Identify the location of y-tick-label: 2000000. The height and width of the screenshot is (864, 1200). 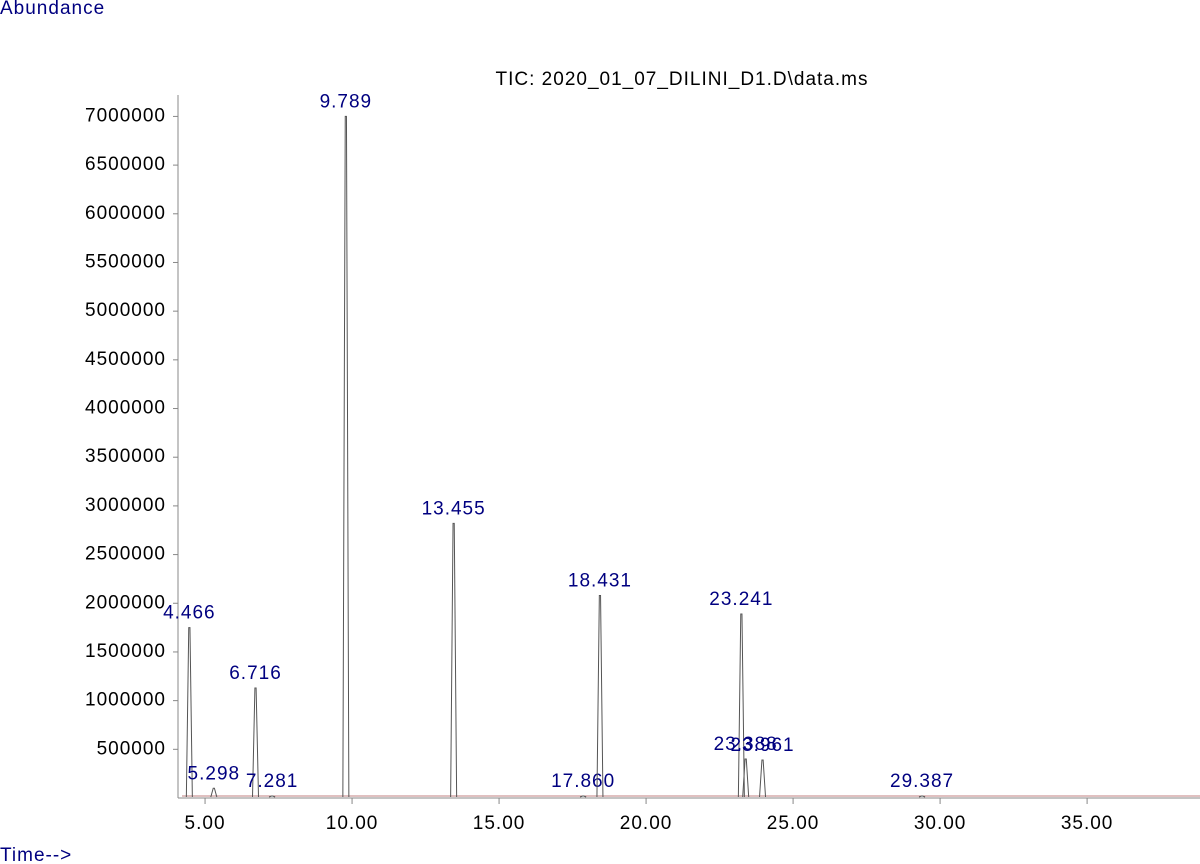
(125, 602).